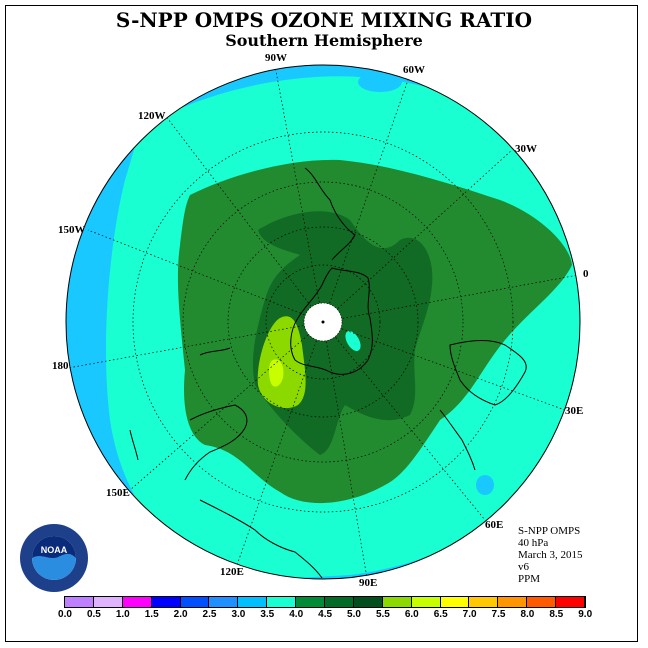 The image size is (648, 648). Describe the element at coordinates (232, 572) in the screenshot. I see `lon-label-120e: 120E` at that location.